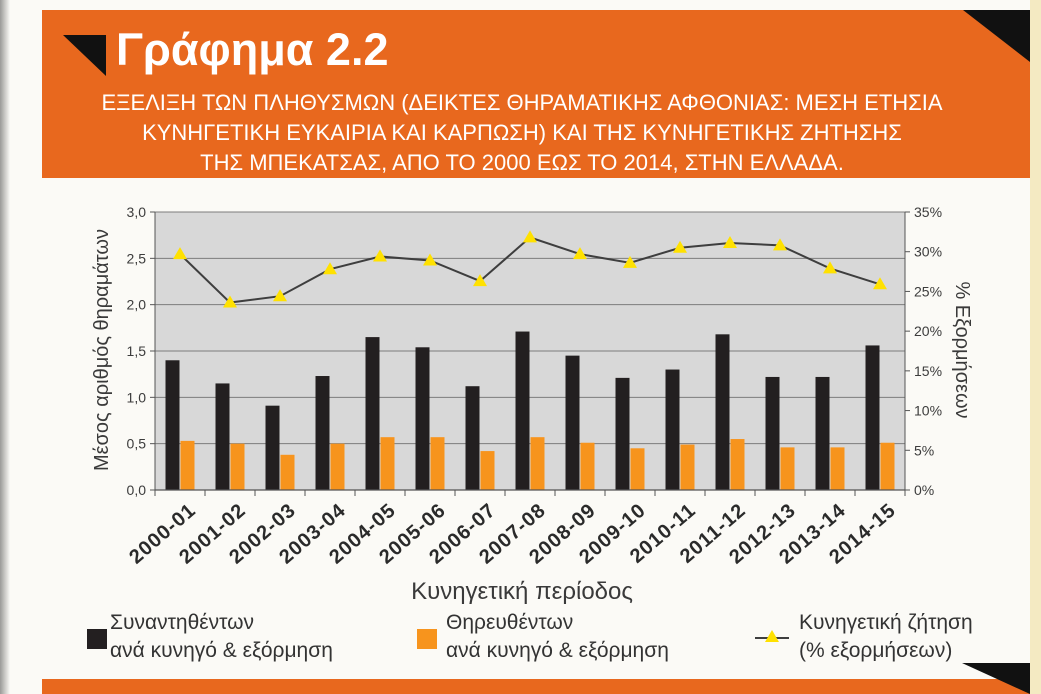  Describe the element at coordinates (137, 258) in the screenshot. I see `y-tick-label: 2,5` at that location.